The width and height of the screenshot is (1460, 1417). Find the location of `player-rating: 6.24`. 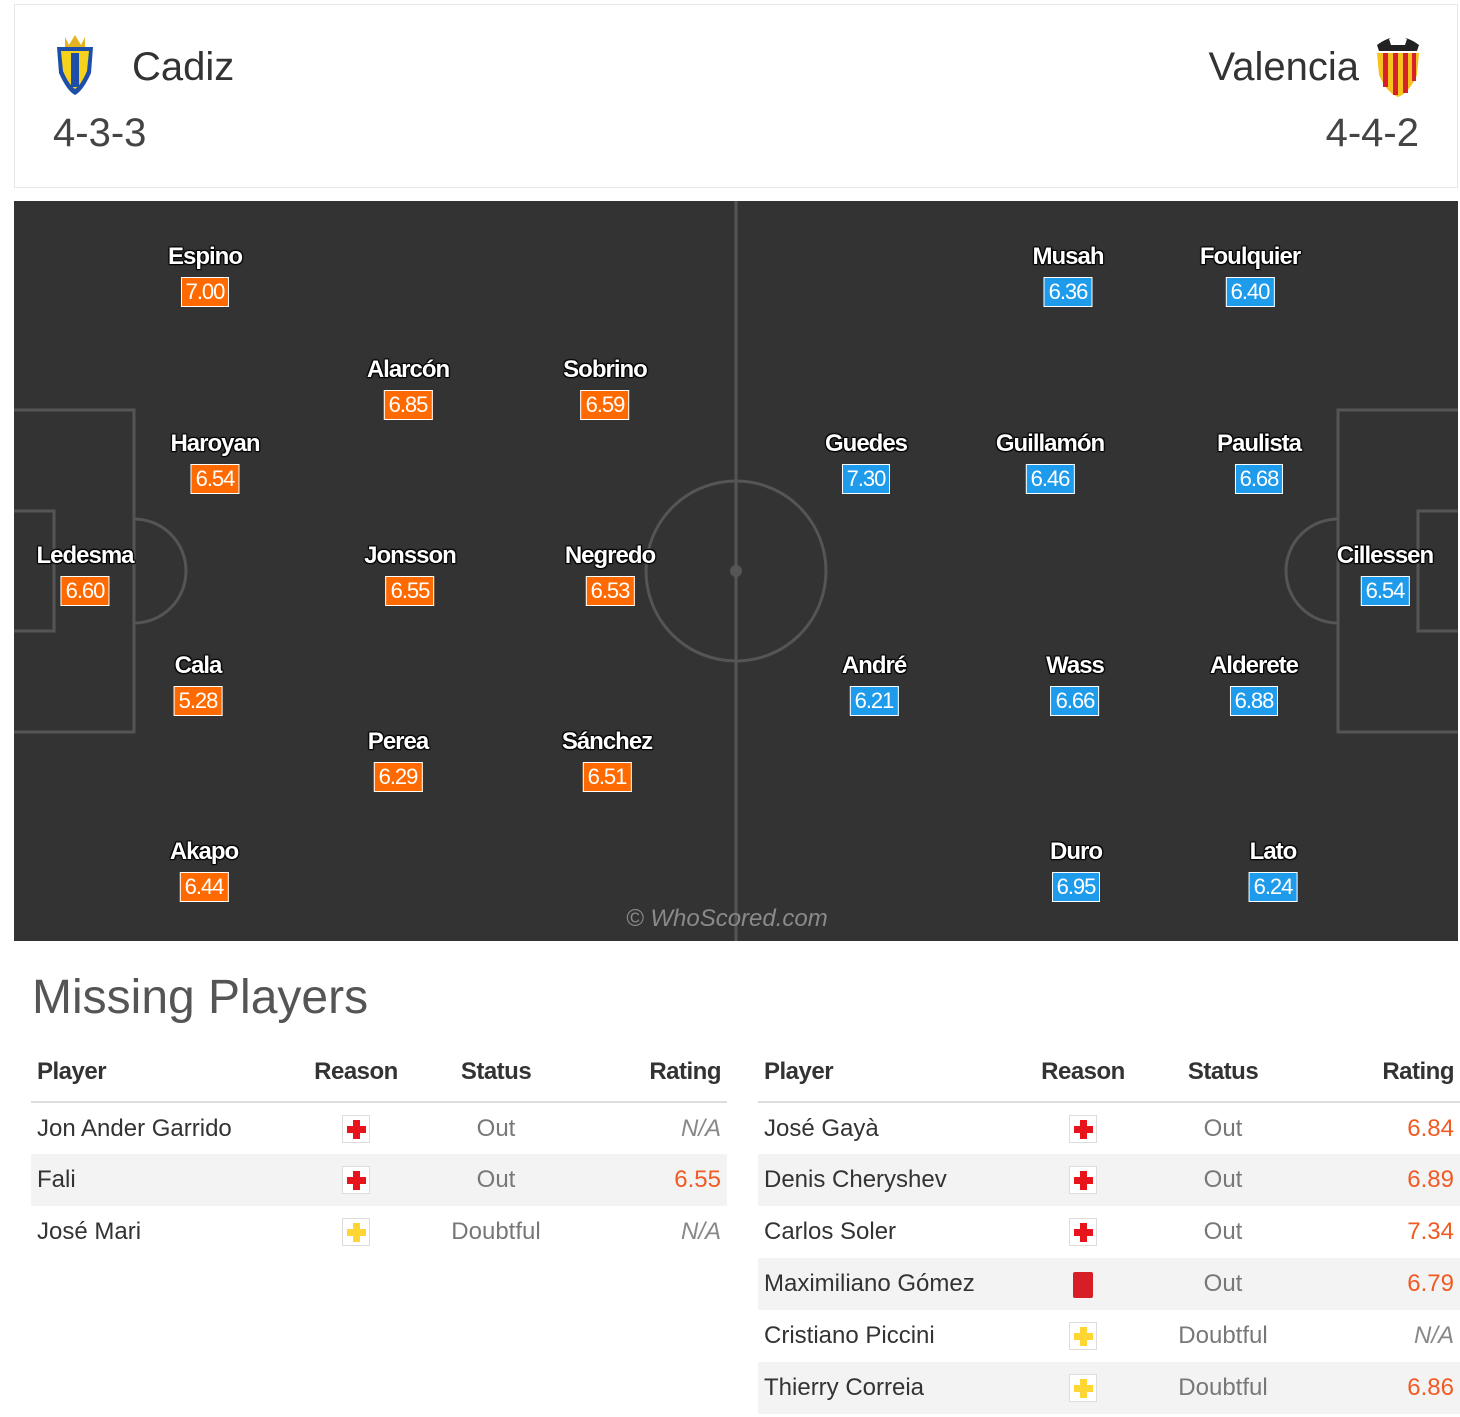

player-rating: 6.24 is located at coordinates (1273, 887).